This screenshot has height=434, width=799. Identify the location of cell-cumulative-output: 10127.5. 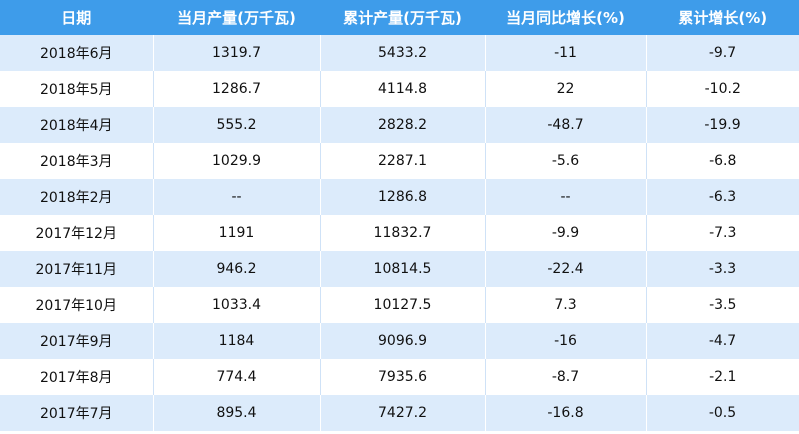
(403, 305).